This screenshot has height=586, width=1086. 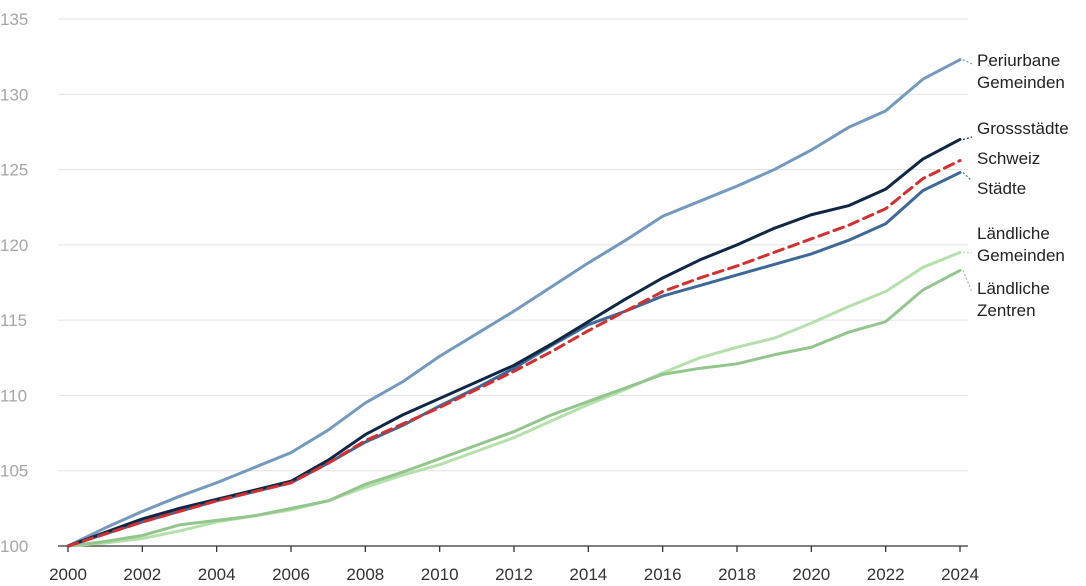 What do you see at coordinates (663, 574) in the screenshot?
I see `x-tick-label: 2016` at bounding box center [663, 574].